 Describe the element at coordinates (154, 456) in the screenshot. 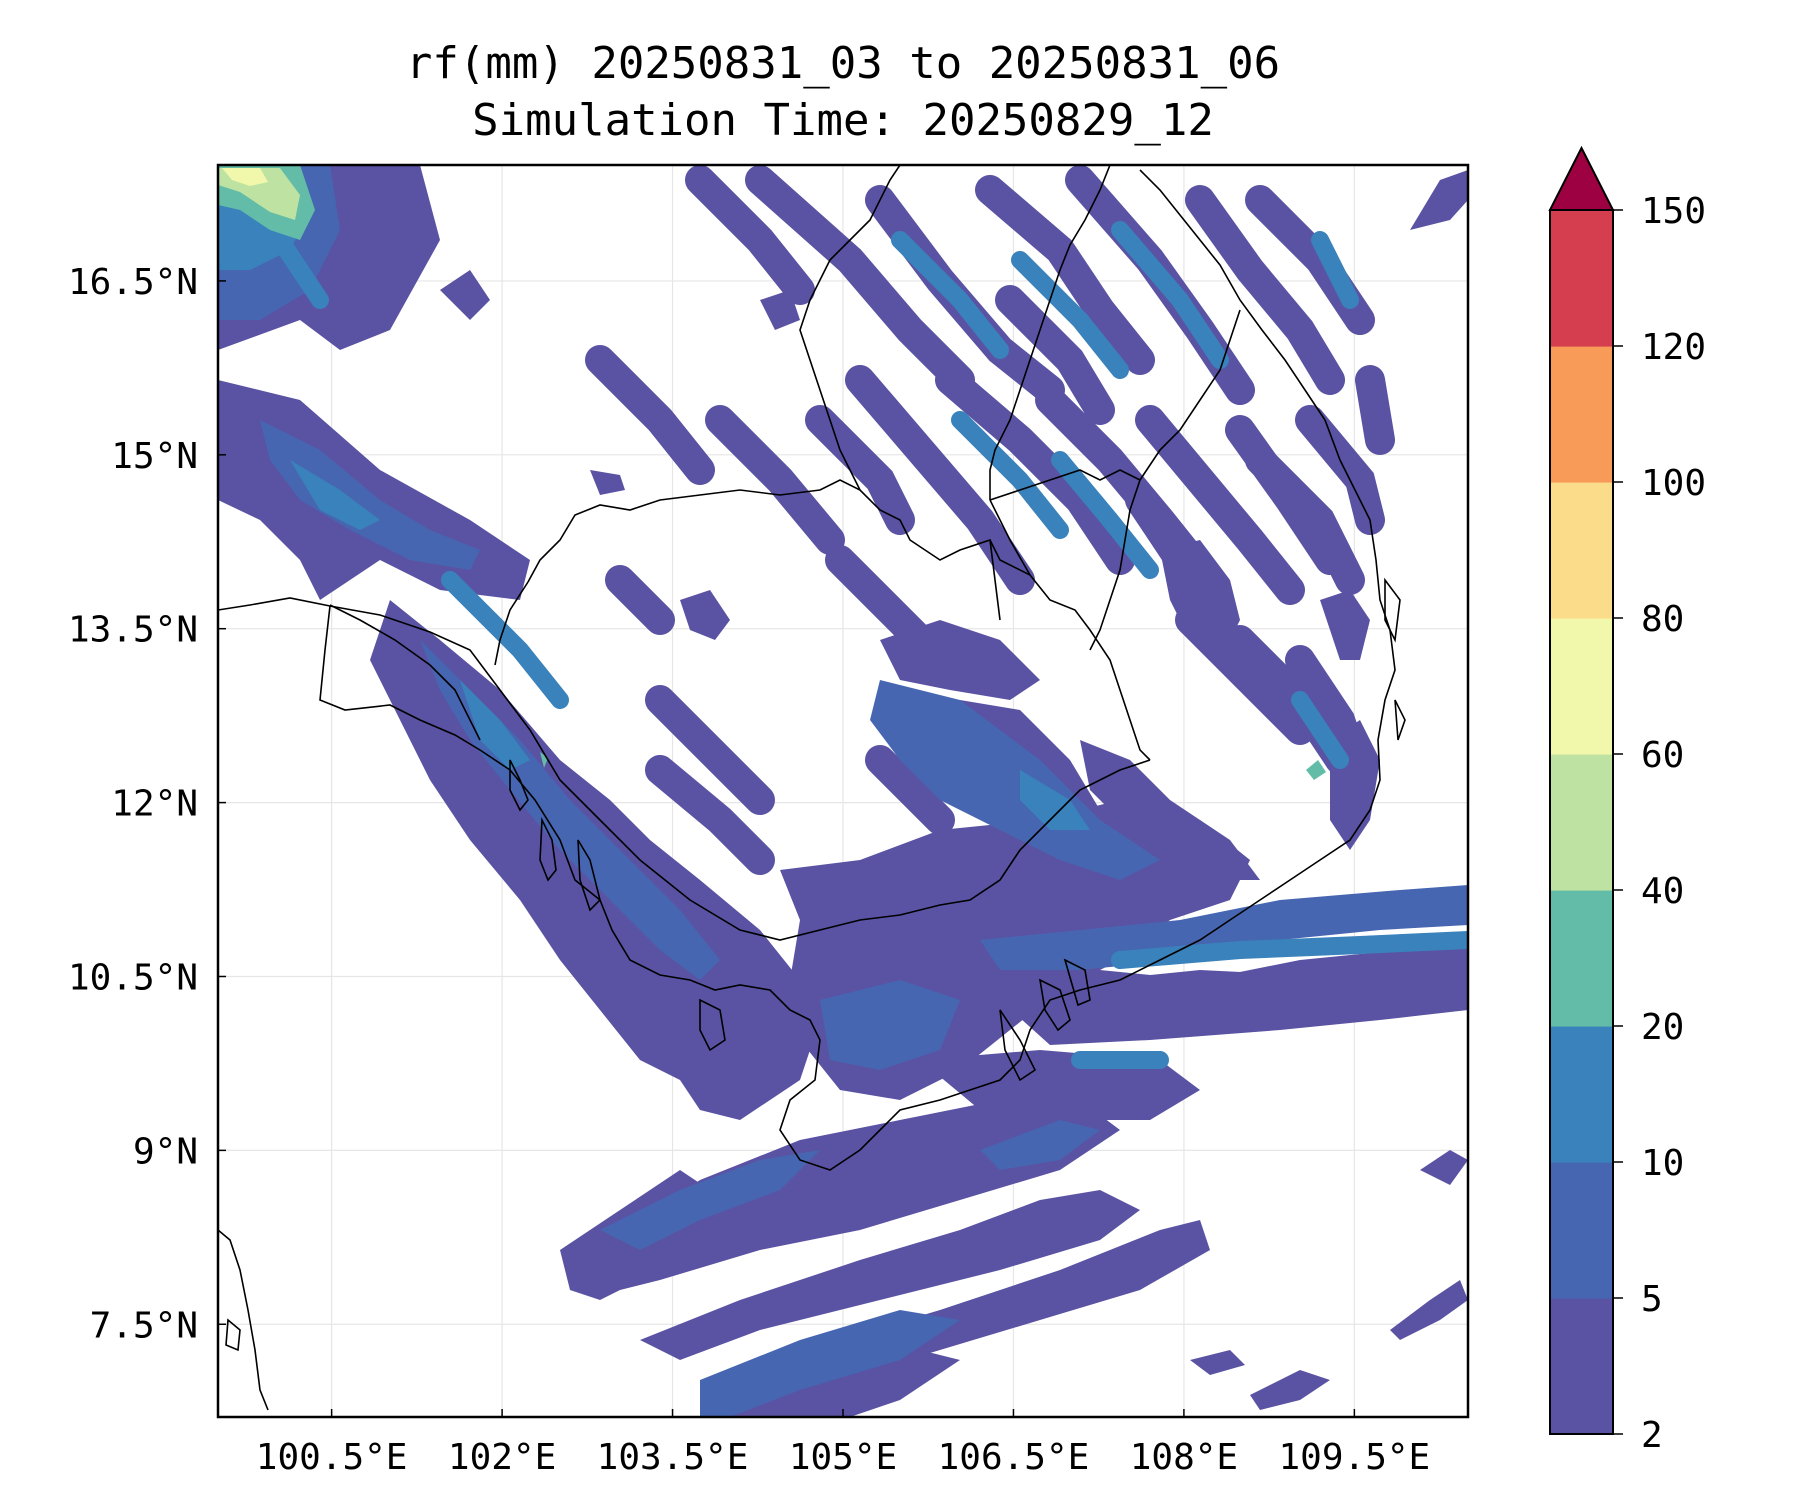

I see `lat-tick-label: 15°N` at that location.